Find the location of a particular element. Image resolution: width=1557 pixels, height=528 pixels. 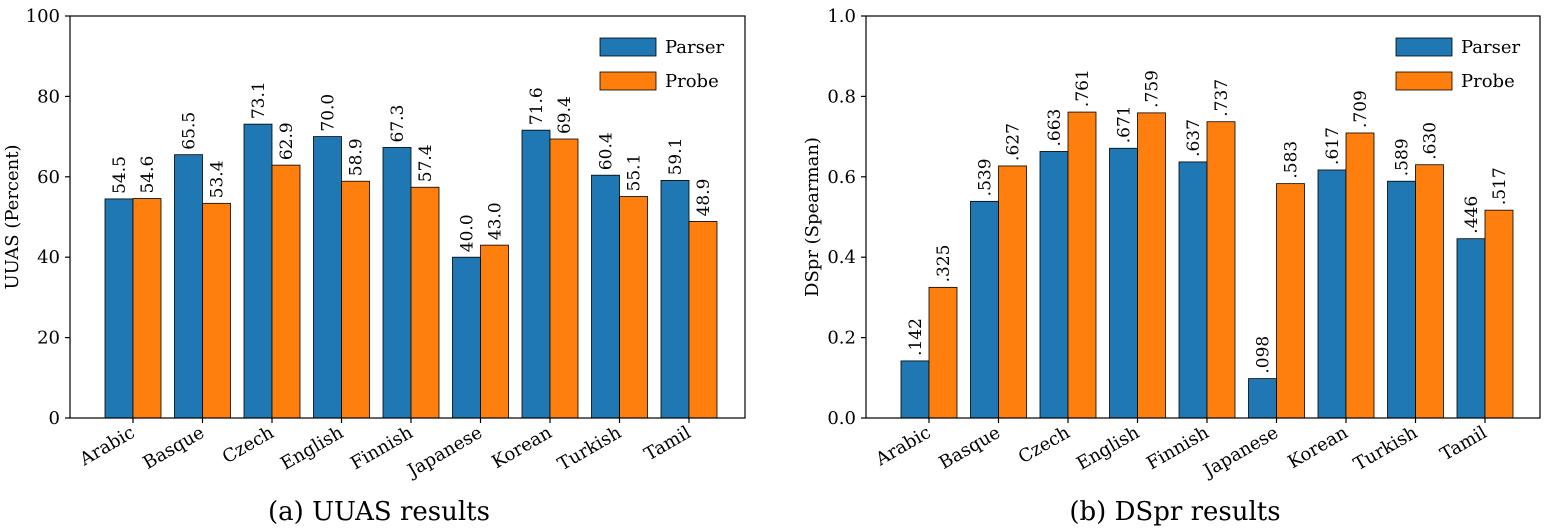

data-label: .589 is located at coordinates (1403, 157).